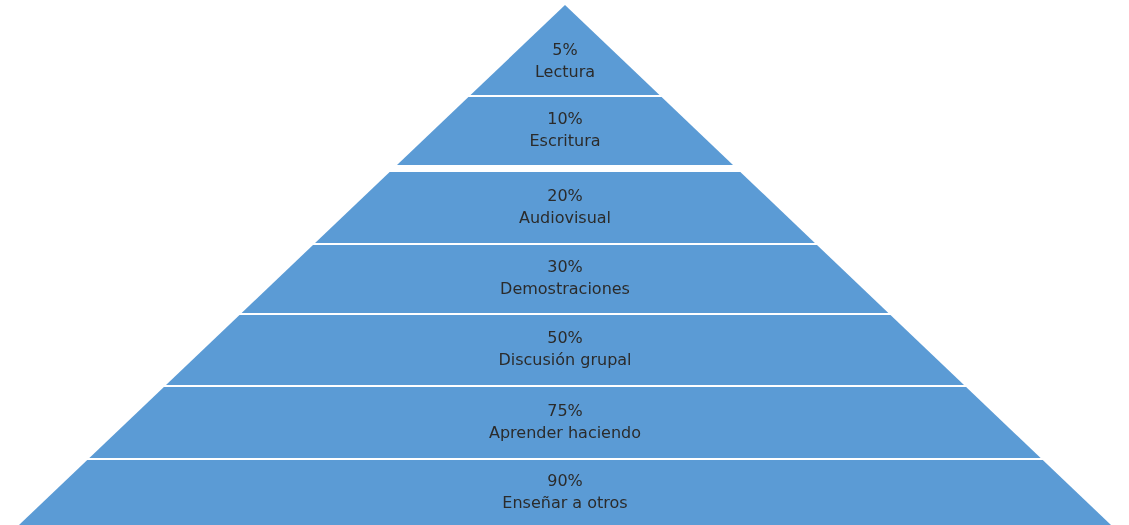 The width and height of the screenshot is (1129, 525). Describe the element at coordinates (565, 480) in the screenshot. I see `data-label: 90%` at that location.